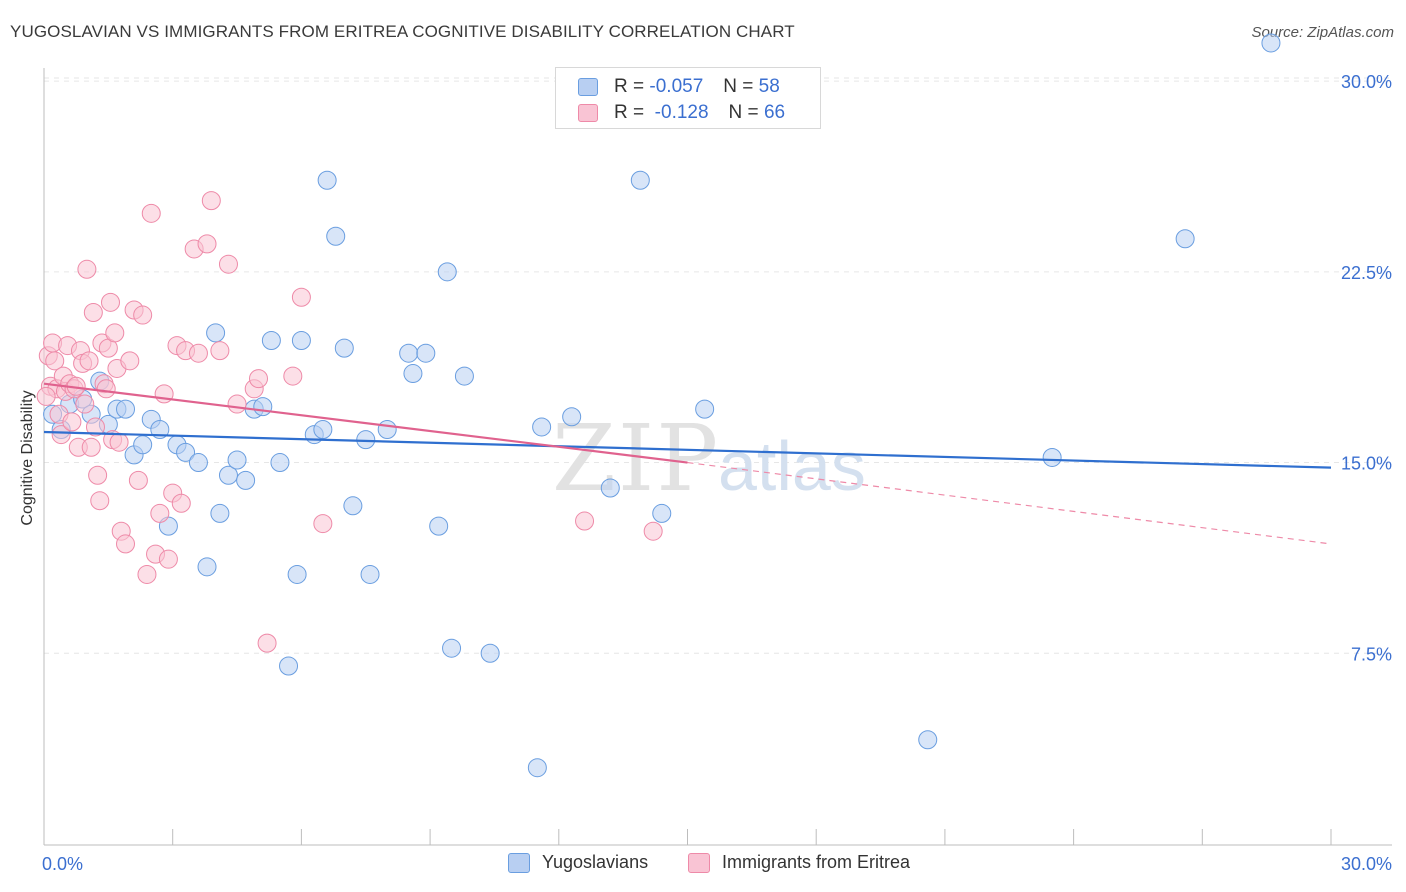 Image resolution: width=1406 pixels, height=892 pixels. Describe the element at coordinates (365, 423) in the screenshot. I see `trend-line-eritrea` at that location.